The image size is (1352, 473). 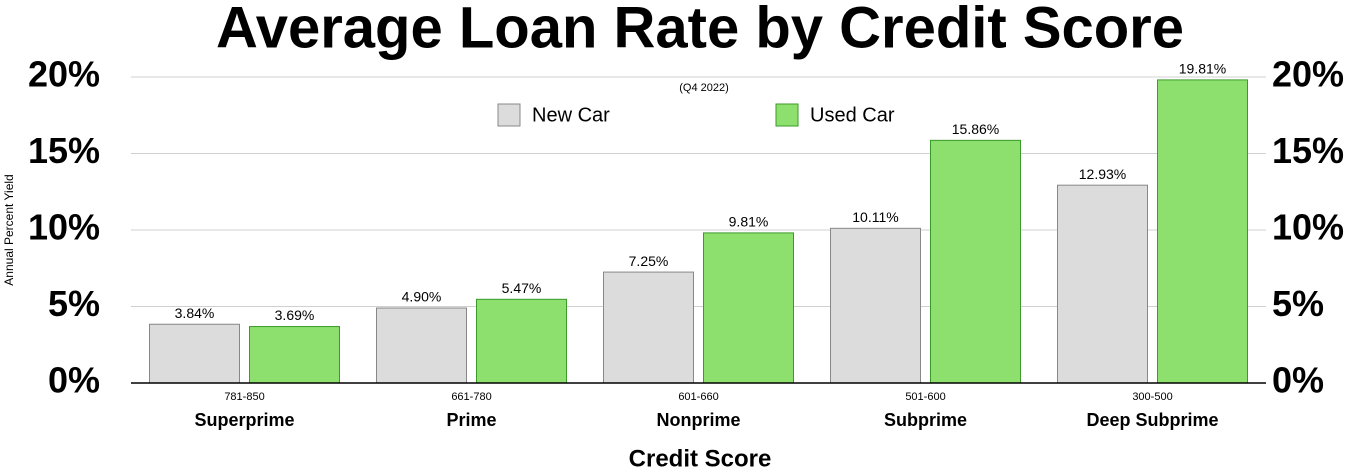 What do you see at coordinates (649, 261) in the screenshot?
I see `value-label: 7.25%` at bounding box center [649, 261].